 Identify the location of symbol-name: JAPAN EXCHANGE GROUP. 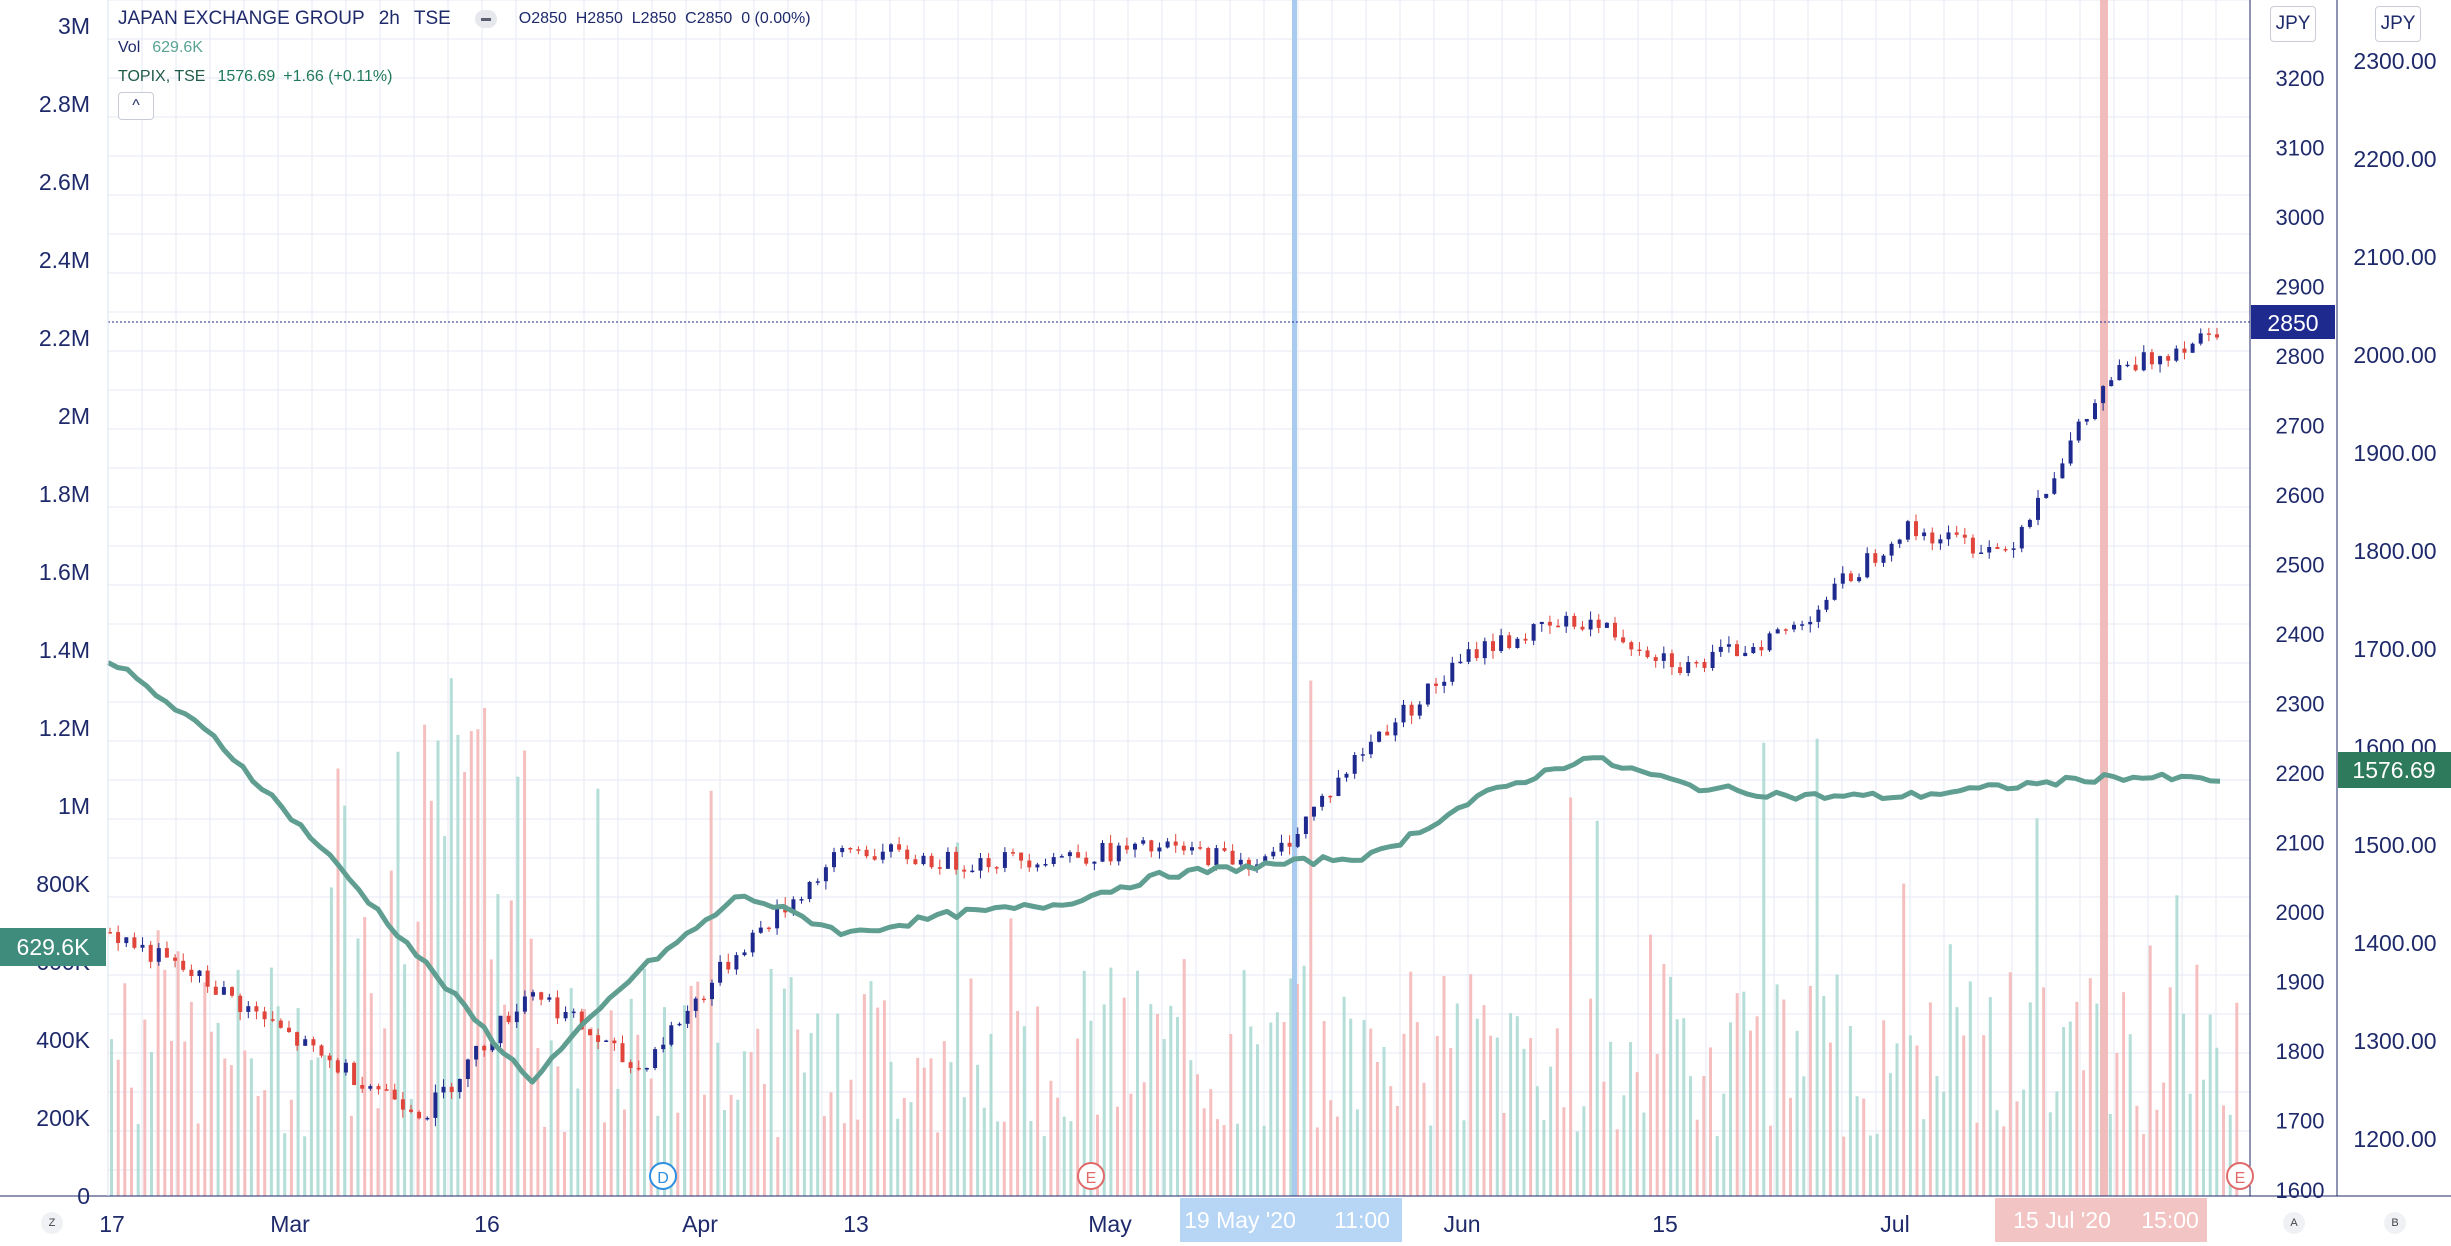
(241, 18).